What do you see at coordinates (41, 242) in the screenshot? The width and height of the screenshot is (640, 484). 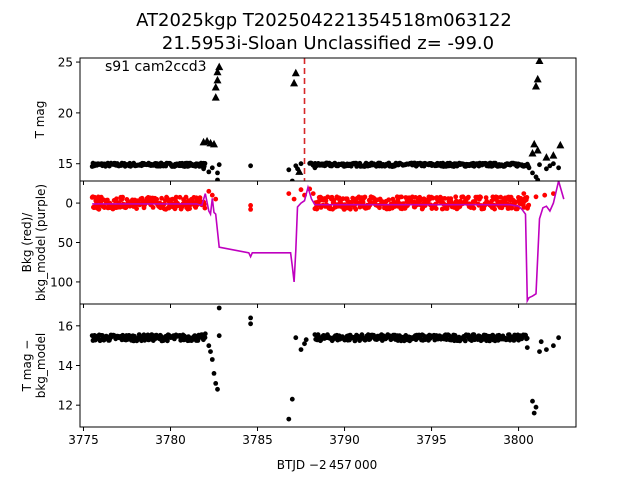 I see `y-axis-label: bkg_model (purple)` at bounding box center [41, 242].